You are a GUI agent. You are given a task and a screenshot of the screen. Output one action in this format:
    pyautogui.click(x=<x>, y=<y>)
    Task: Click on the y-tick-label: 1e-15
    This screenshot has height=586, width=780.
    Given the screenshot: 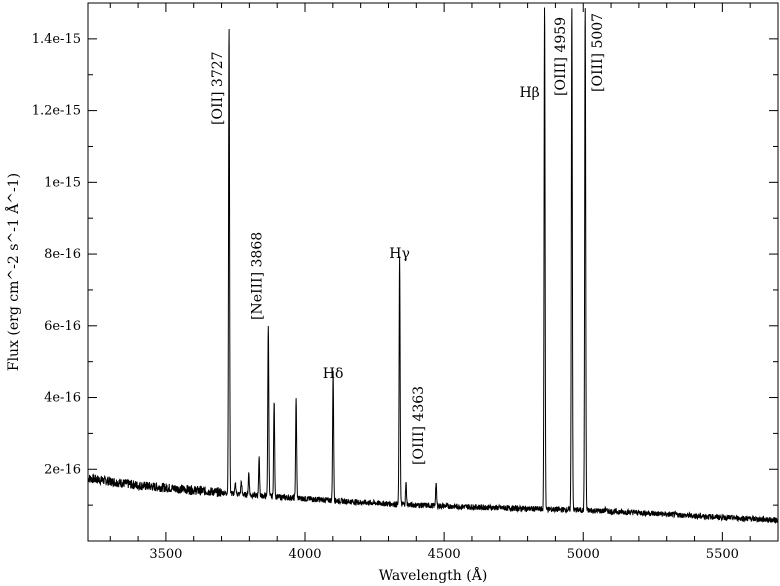 What is the action you would take?
    pyautogui.click(x=62, y=182)
    